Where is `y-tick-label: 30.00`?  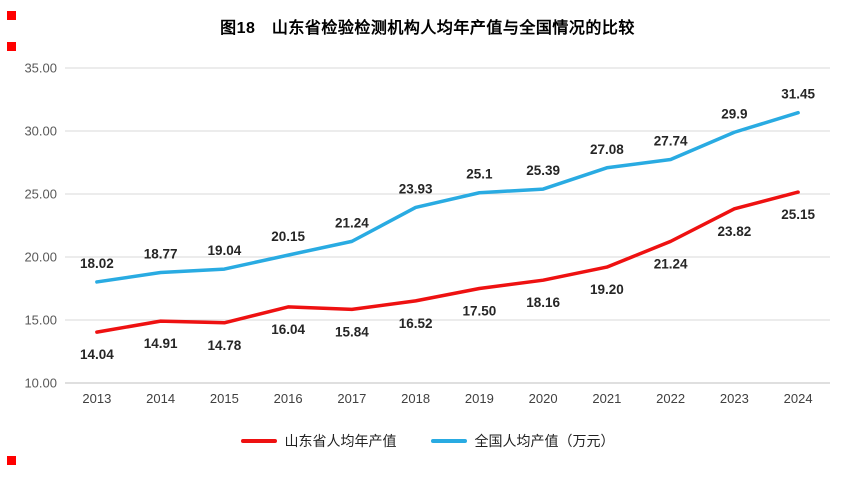 y-tick-label: 30.00 is located at coordinates (40, 131).